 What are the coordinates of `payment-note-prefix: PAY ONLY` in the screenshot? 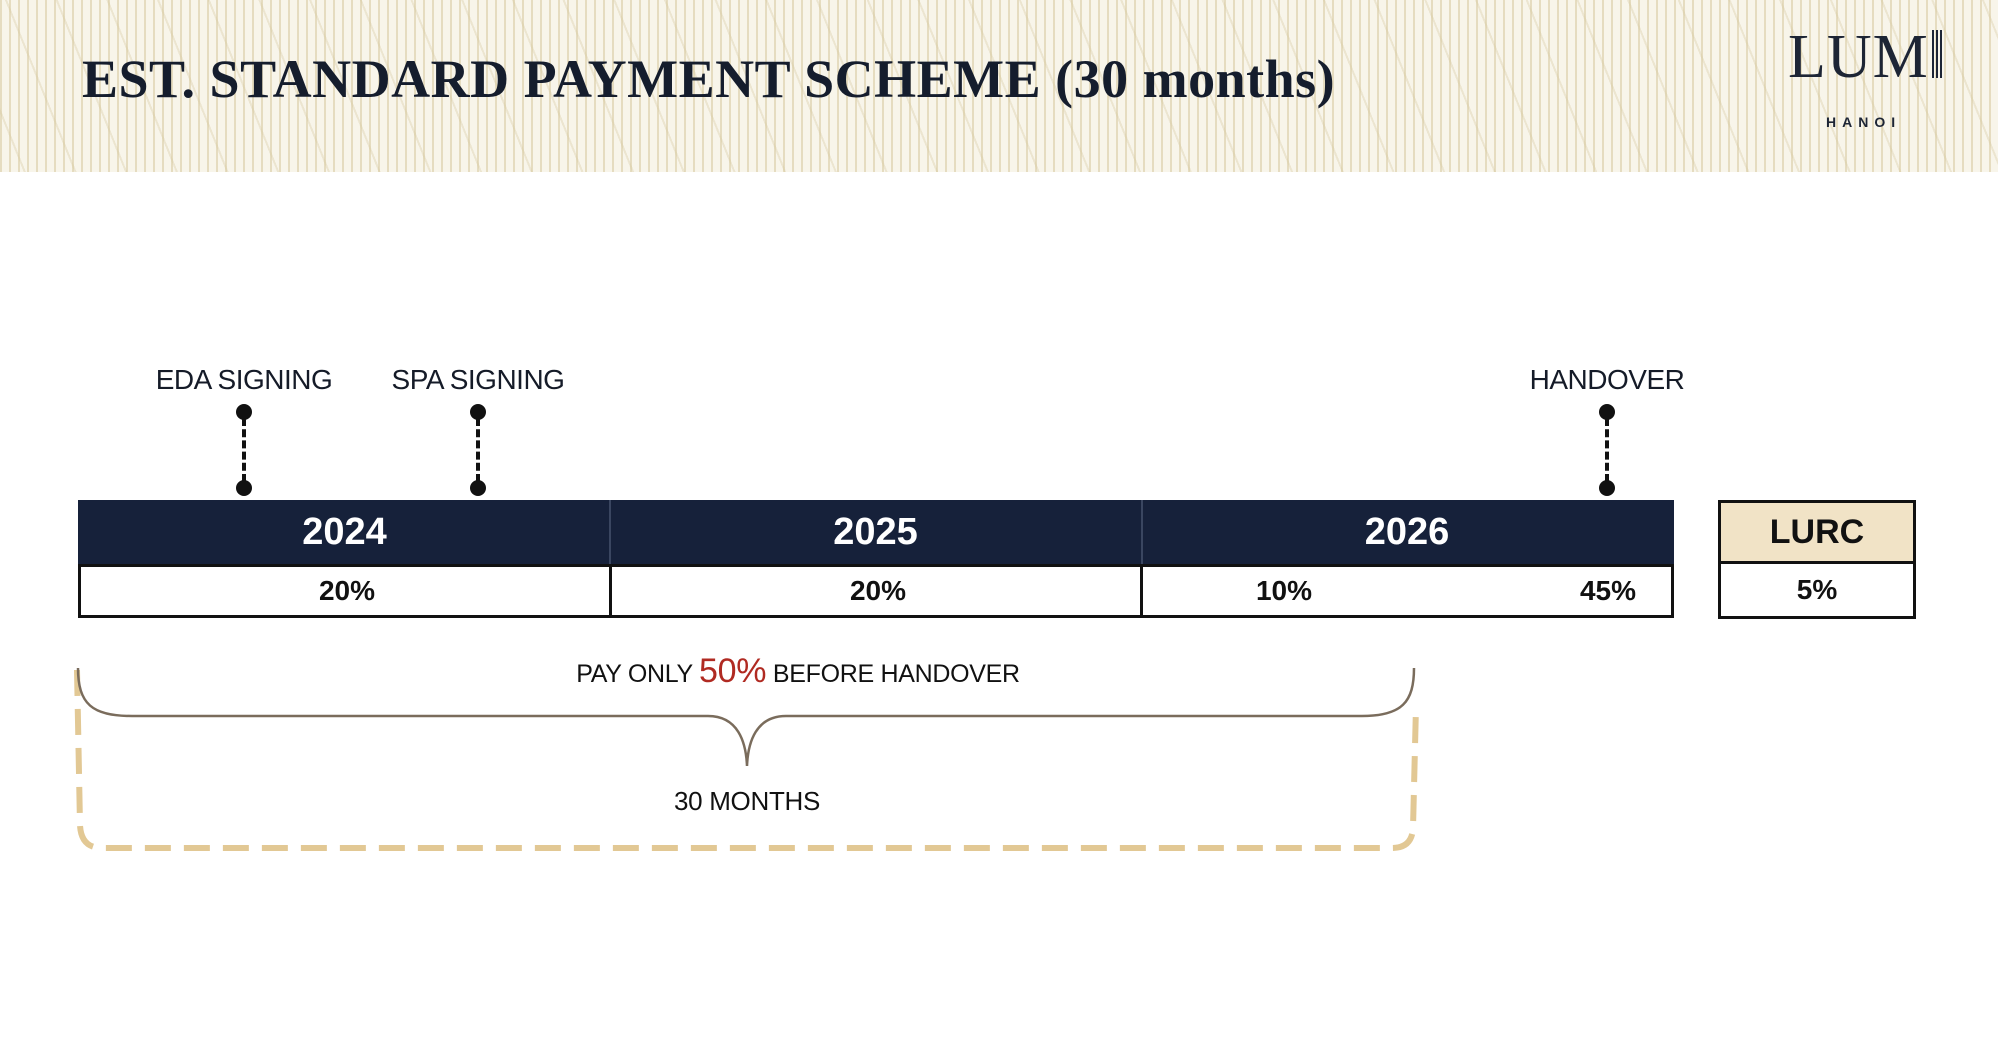 It's located at (638, 674).